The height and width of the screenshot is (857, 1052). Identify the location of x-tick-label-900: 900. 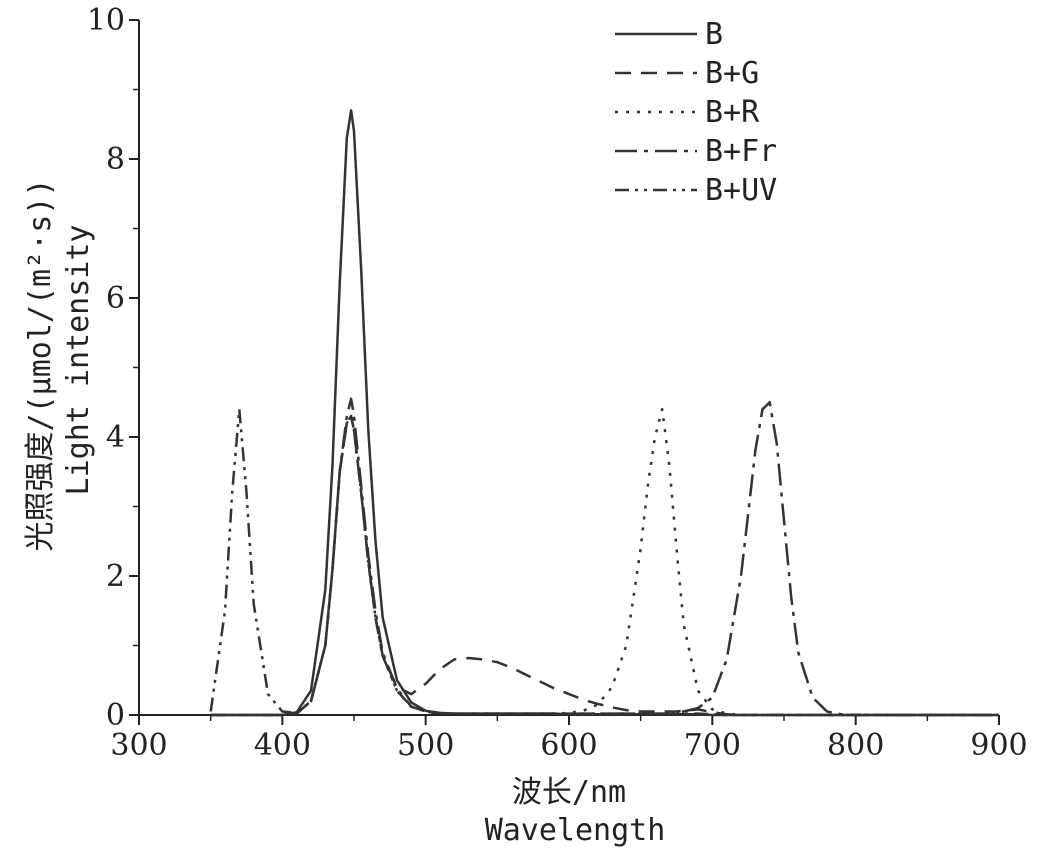
(998, 745).